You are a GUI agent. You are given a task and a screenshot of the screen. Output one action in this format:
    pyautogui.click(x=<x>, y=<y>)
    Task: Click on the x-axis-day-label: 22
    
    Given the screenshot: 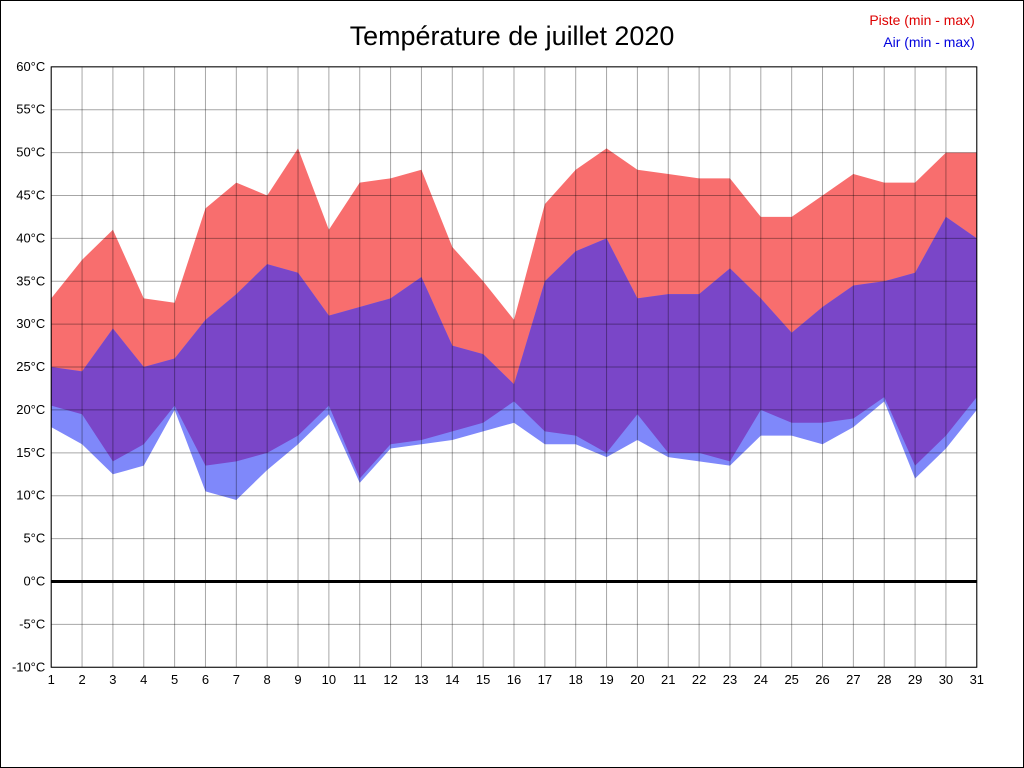 What is the action you would take?
    pyautogui.click(x=699, y=679)
    